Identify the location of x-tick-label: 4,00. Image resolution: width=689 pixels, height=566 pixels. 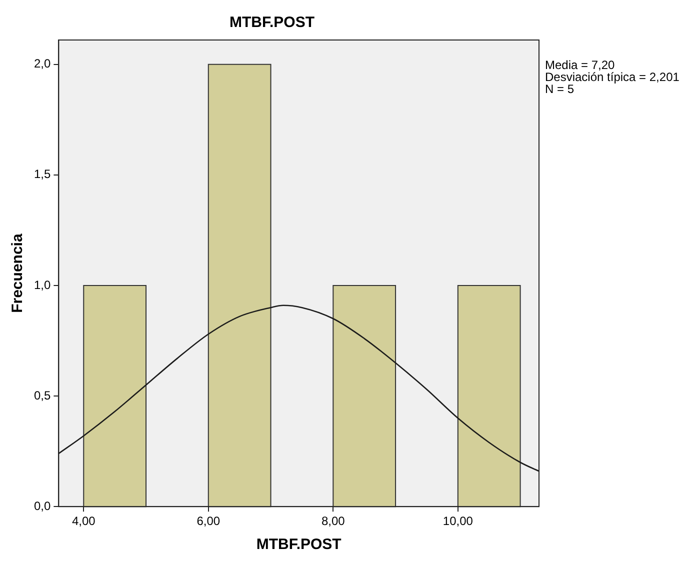
(84, 521).